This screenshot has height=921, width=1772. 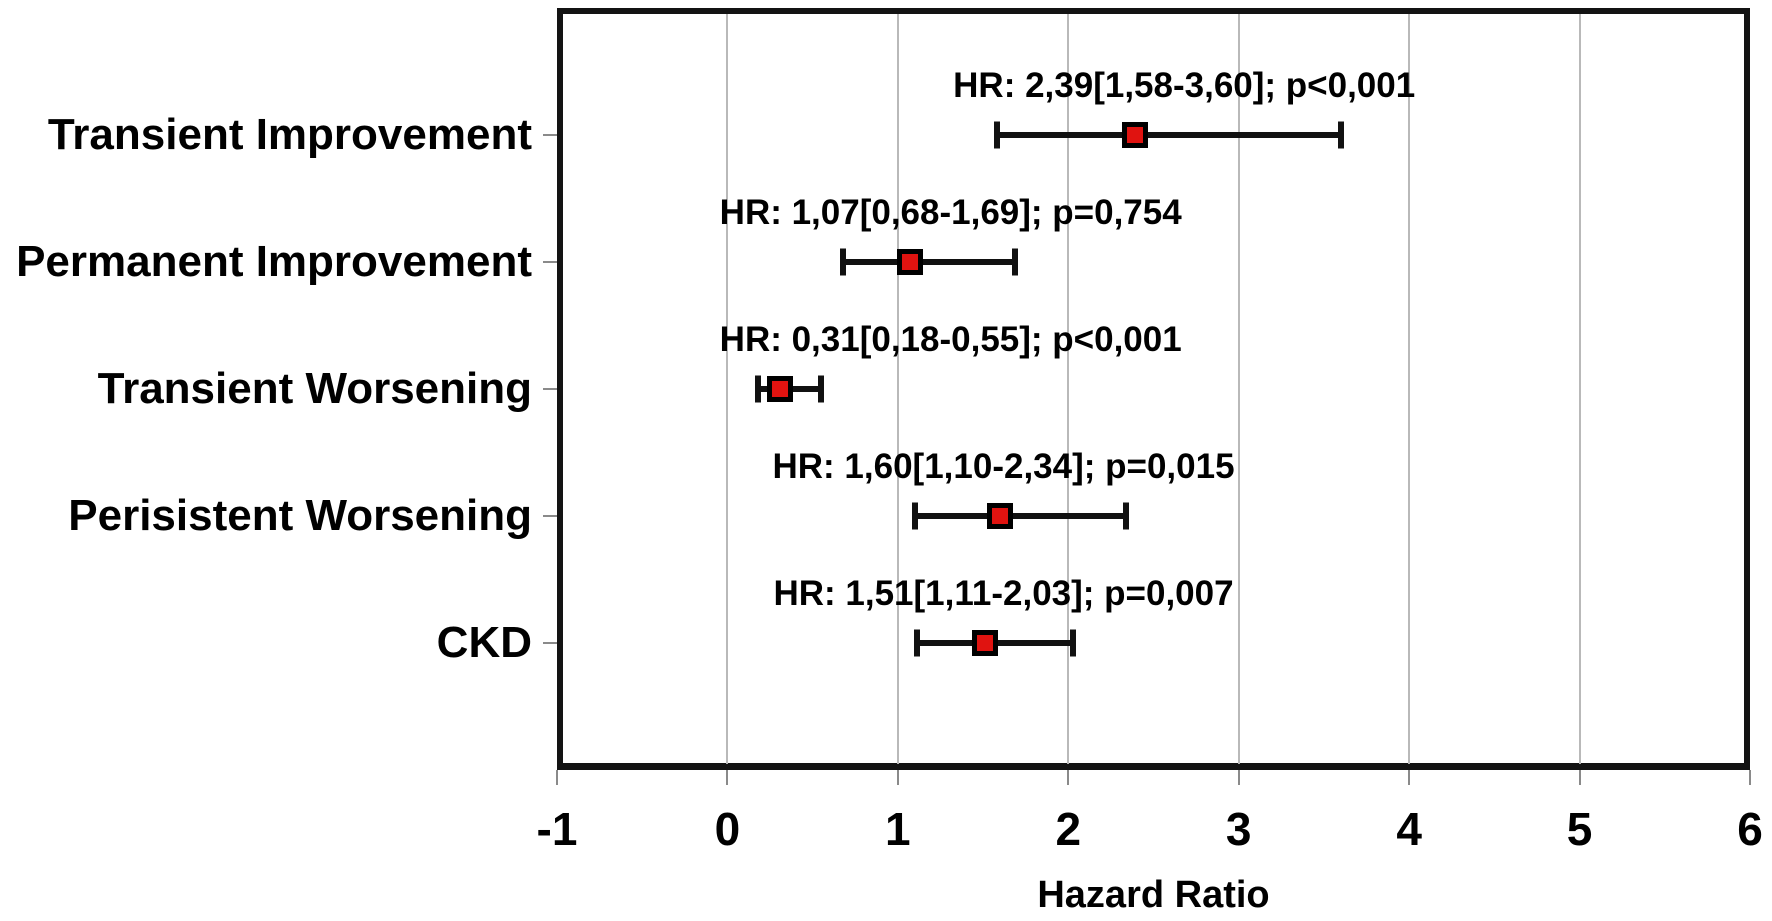 I want to click on category-label: Transient Worsening, so click(x=314, y=388).